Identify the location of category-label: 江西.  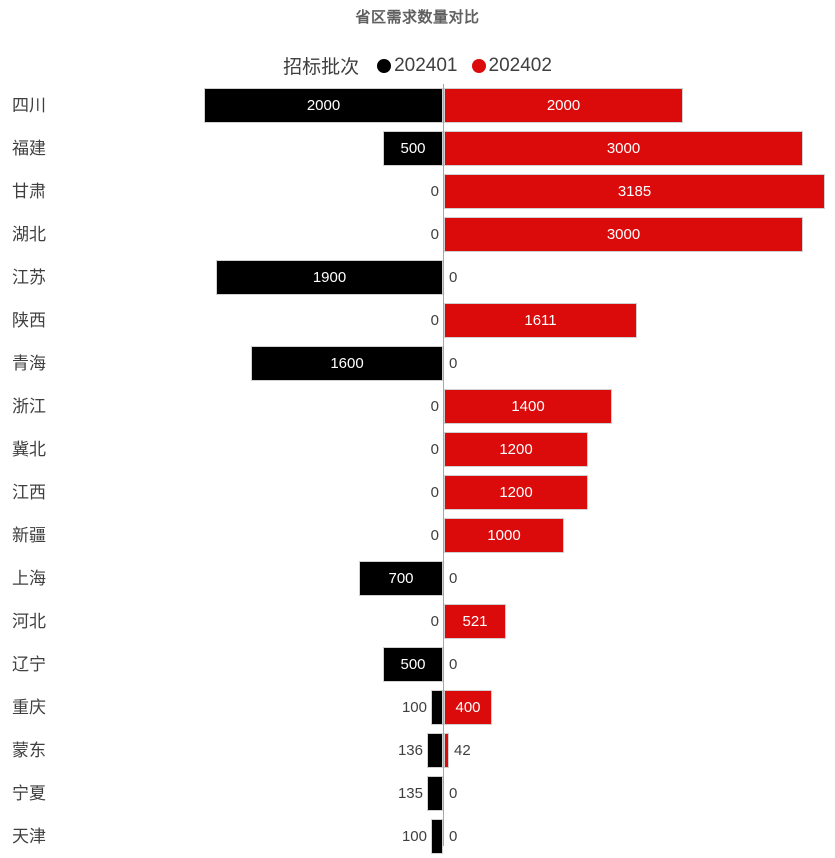
(29, 492).